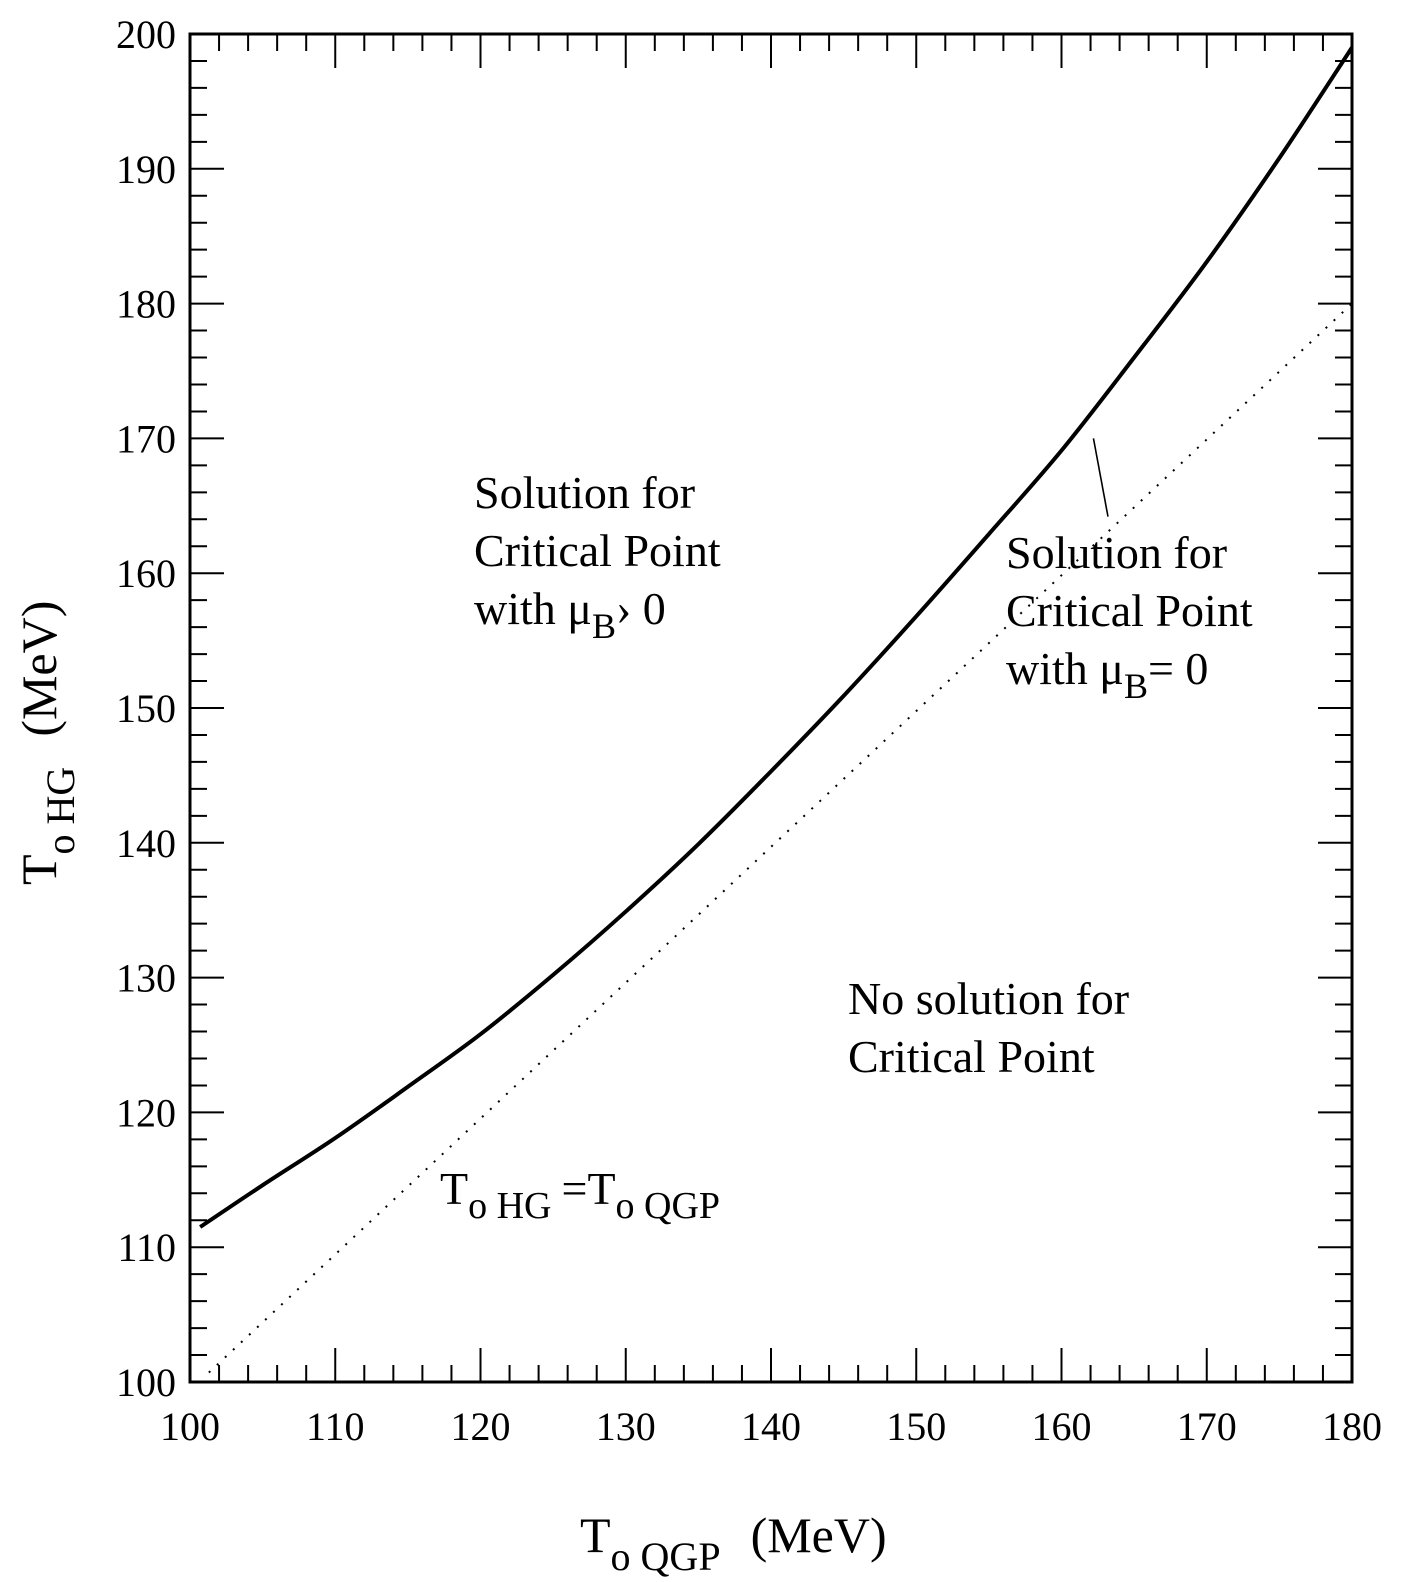 The width and height of the screenshot is (1404, 1582). I want to click on x-tick-label: 140, so click(771, 1426).